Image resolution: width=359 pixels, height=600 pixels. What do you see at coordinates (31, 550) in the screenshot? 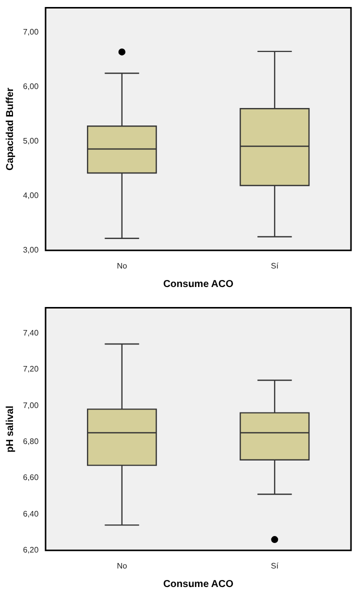
I see `y-tick-label: 6,20` at bounding box center [31, 550].